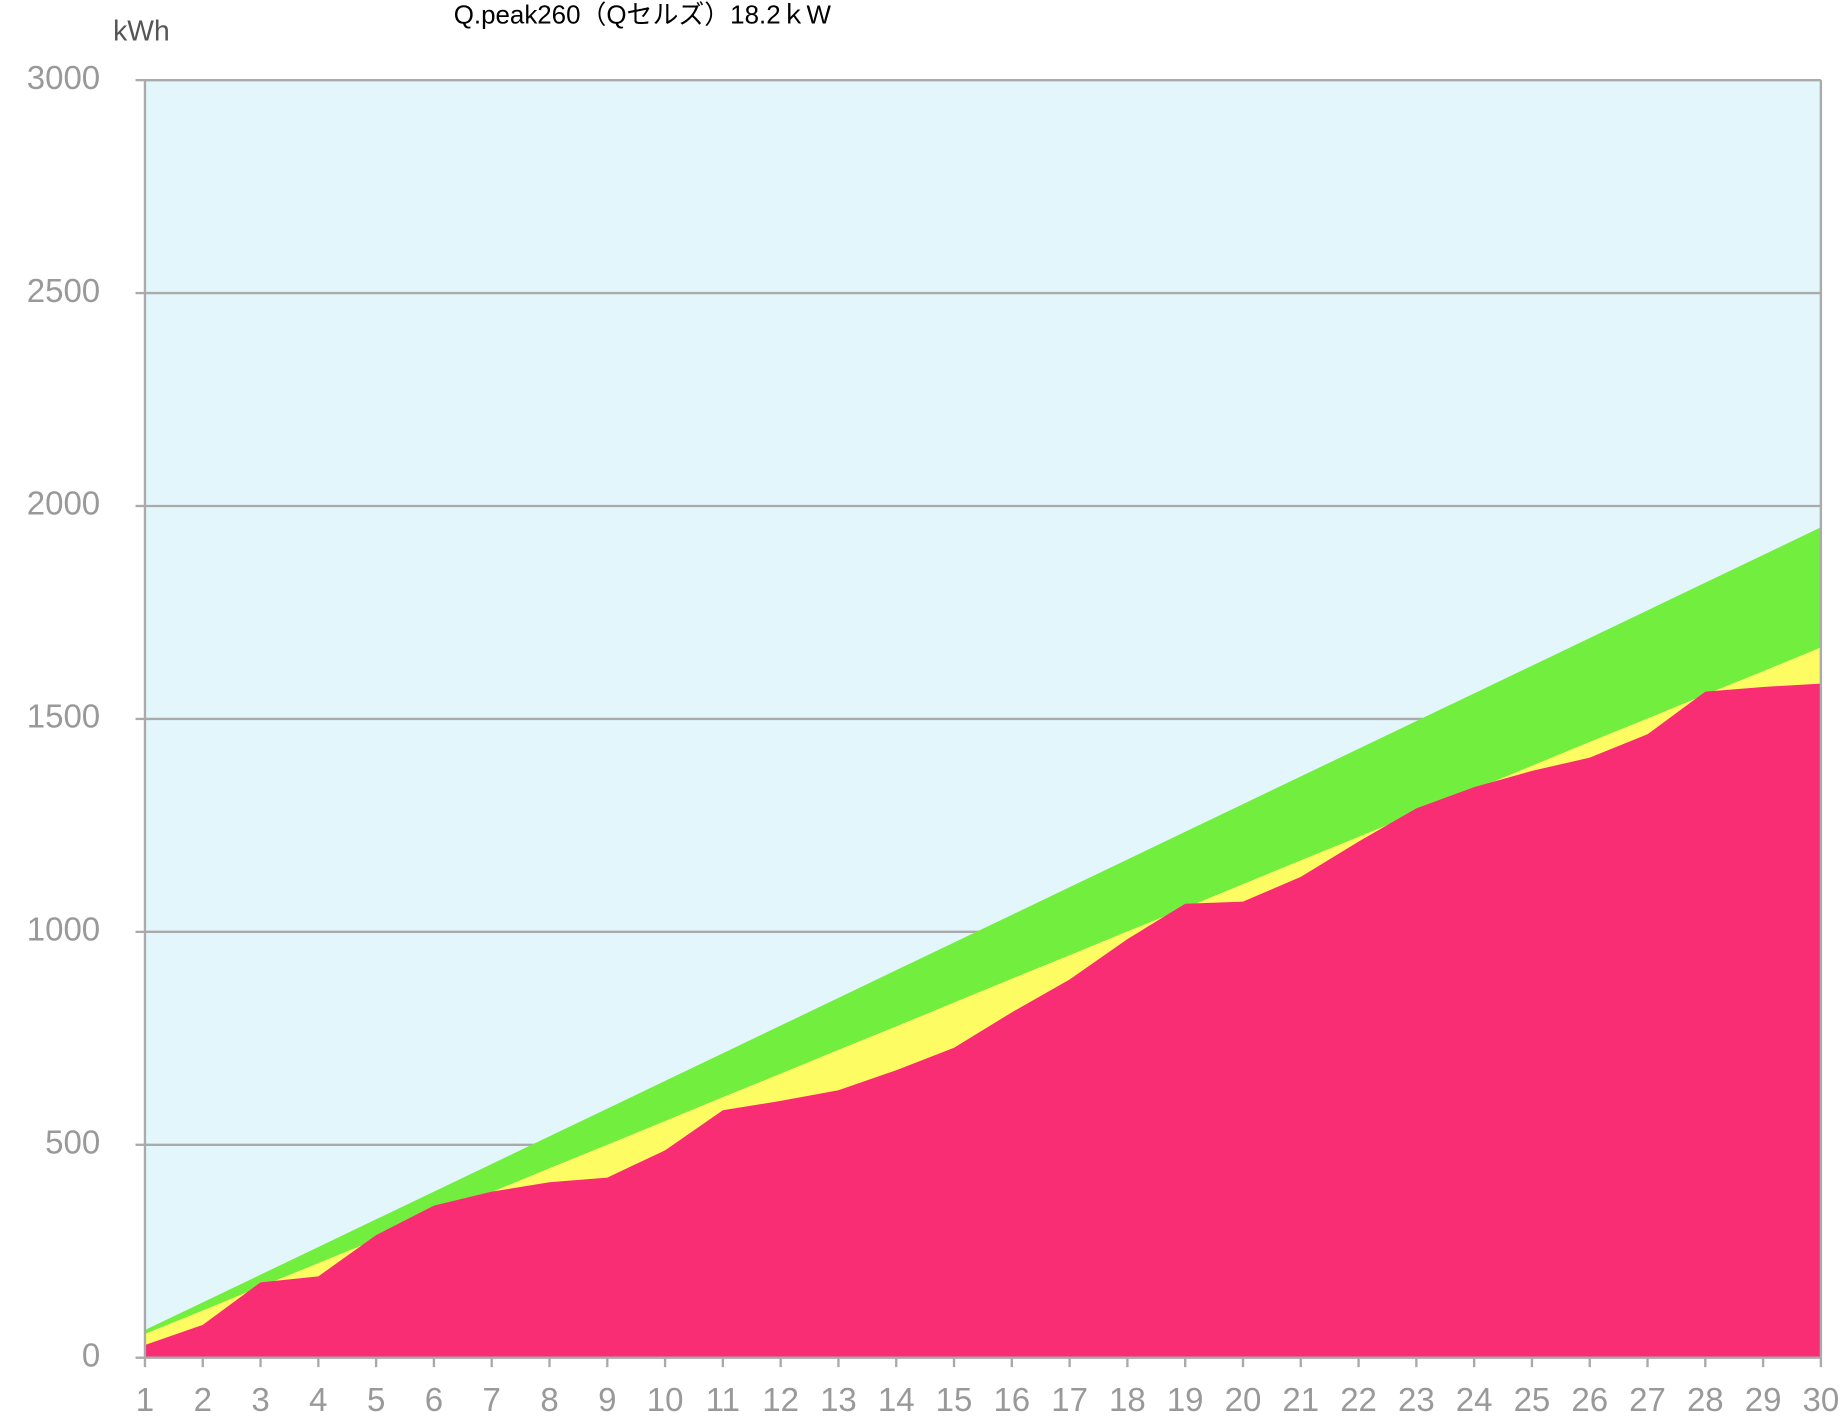  Describe the element at coordinates (63, 929) in the screenshot. I see `y-tick-label: 1000` at that location.